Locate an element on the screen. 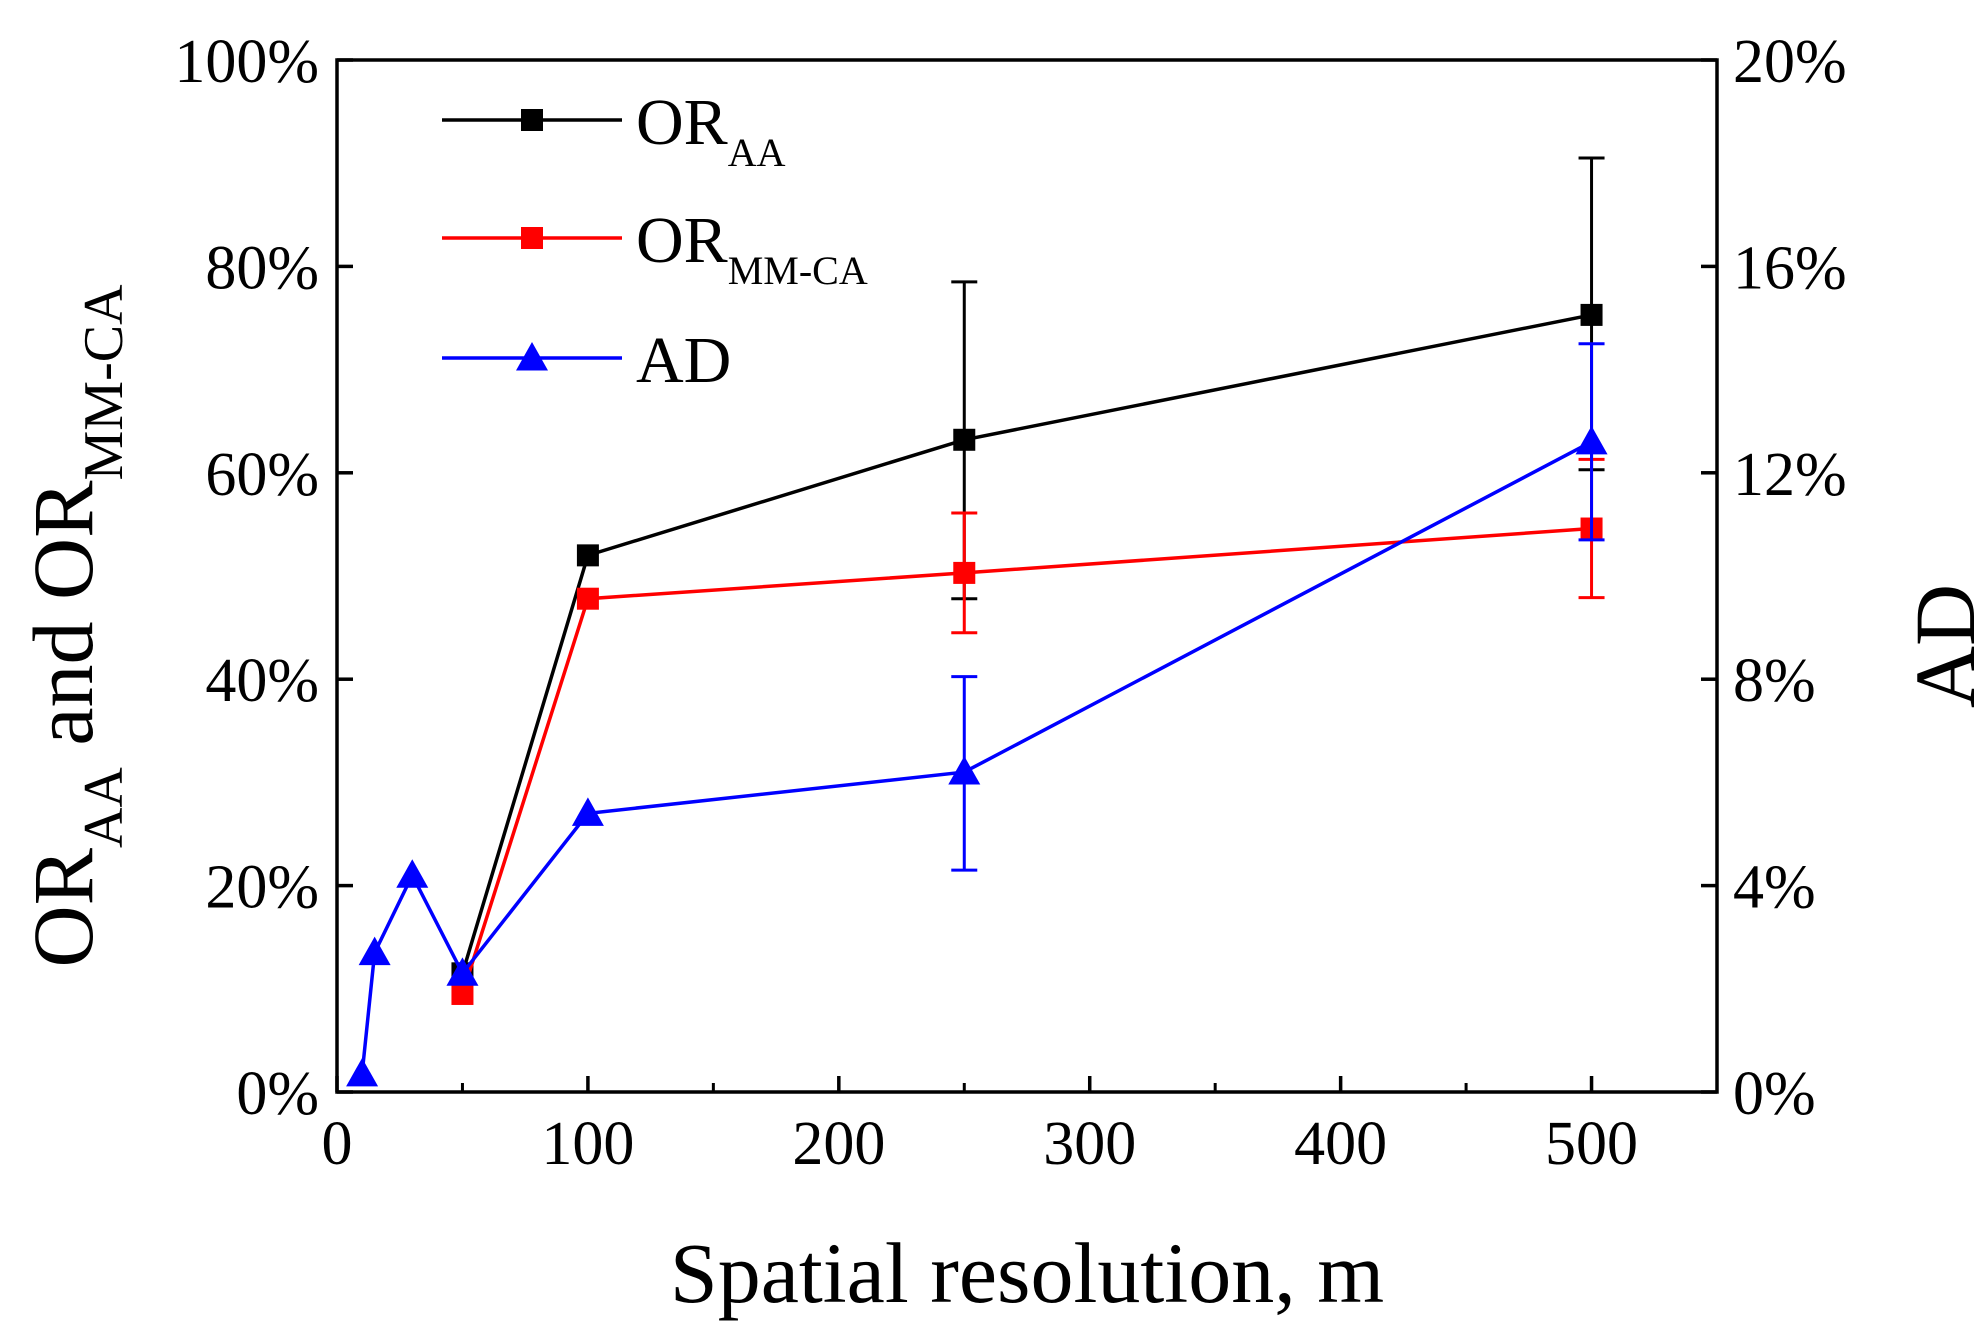 Image resolution: width=1984 pixels, height=1332 pixels. x-tick-label: 300 is located at coordinates (1089, 1144).